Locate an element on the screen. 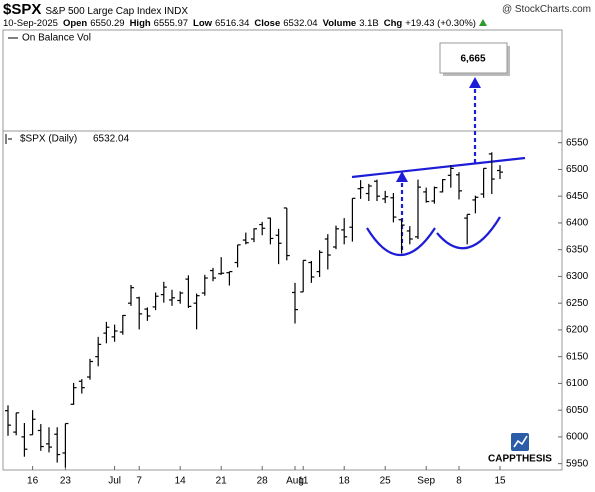  stat-label: Chg is located at coordinates (393, 23).